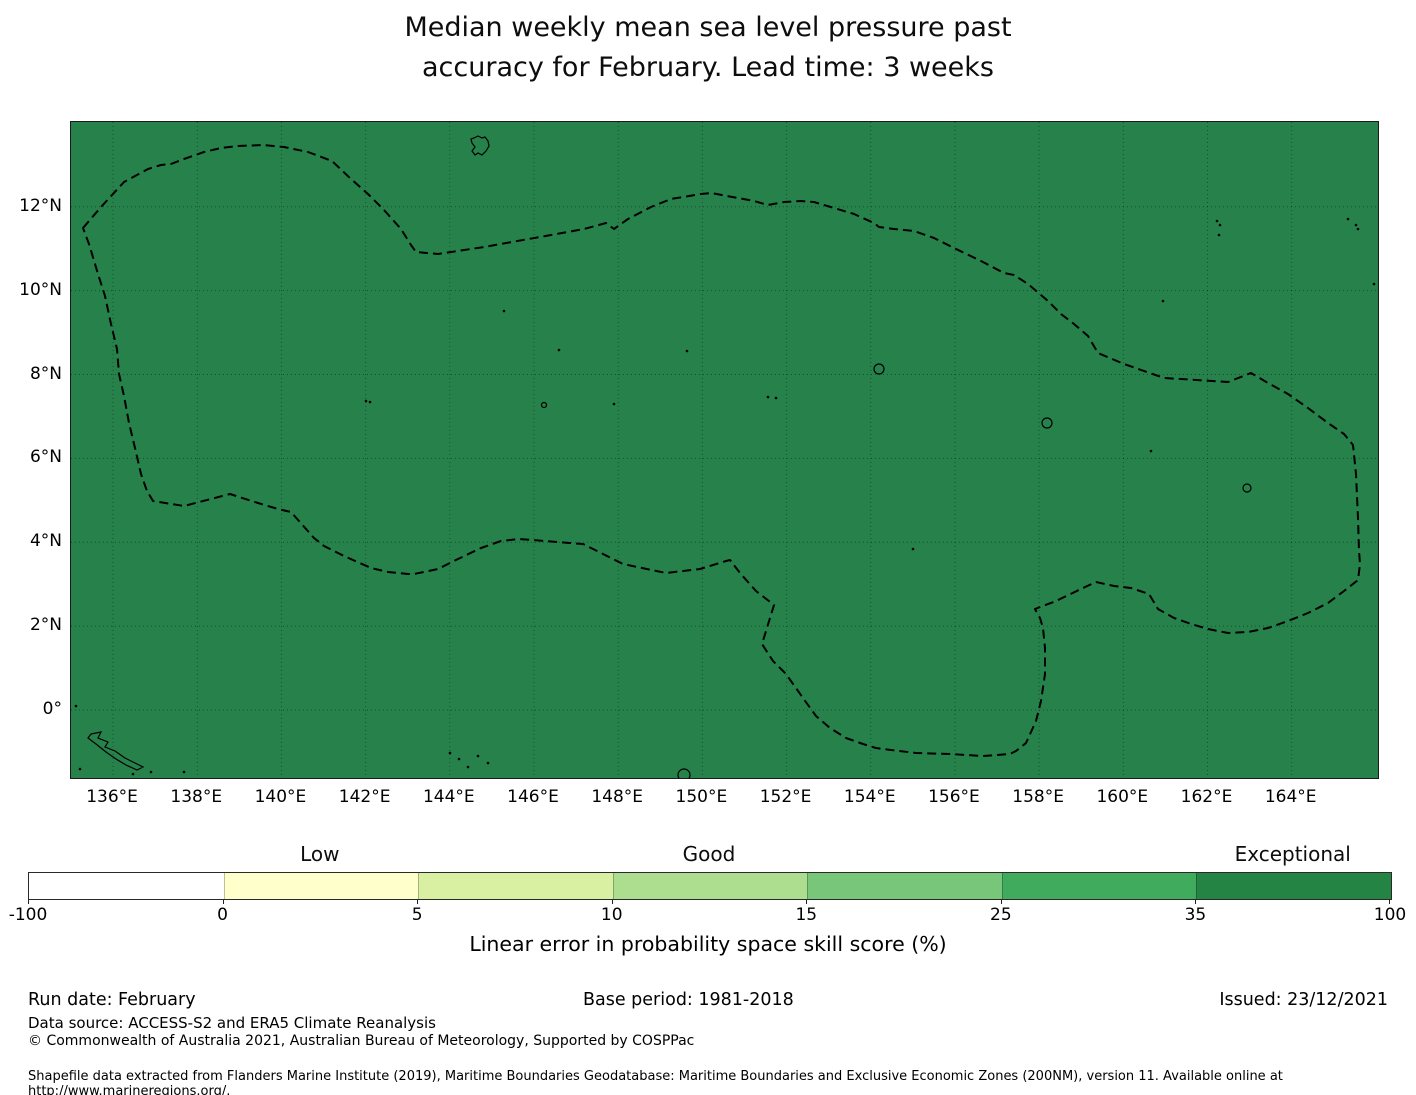 Image resolution: width=1416 pixels, height=1095 pixels. I want to click on lat-tick-label: 6°N, so click(45, 457).